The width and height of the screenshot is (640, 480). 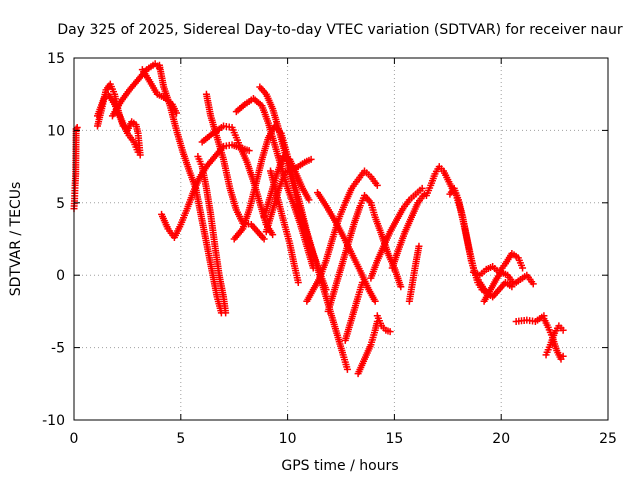 What do you see at coordinates (508, 286) in the screenshot?
I see `series-track-ac` at bounding box center [508, 286].